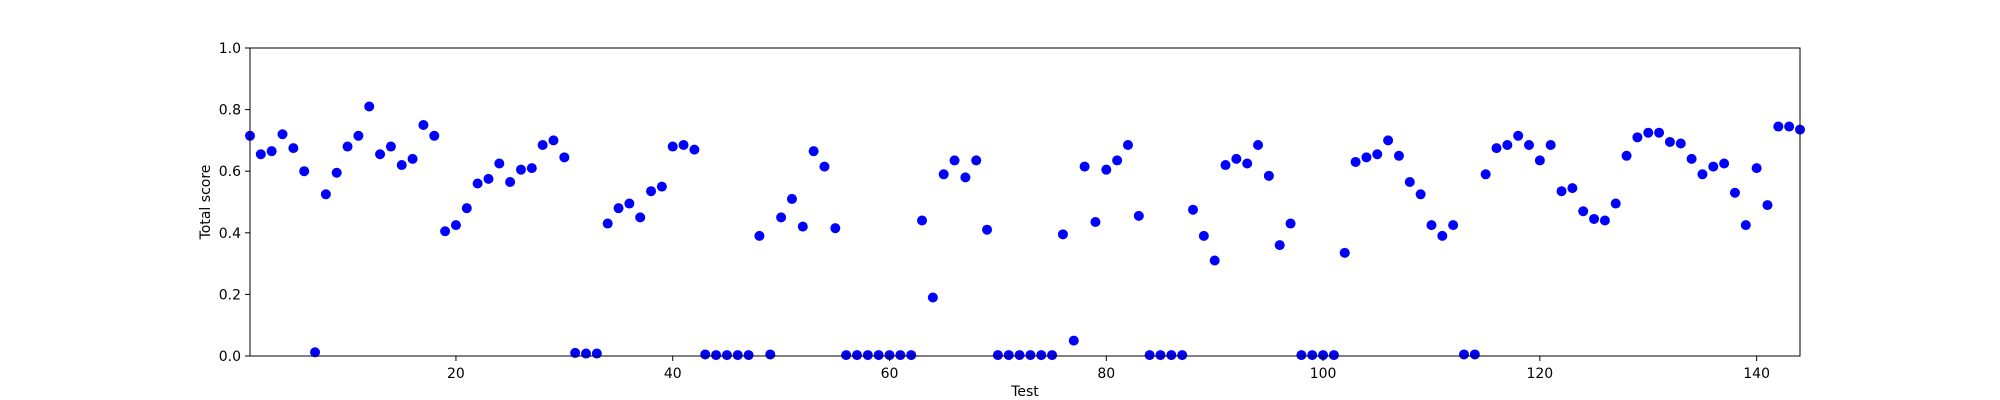 The height and width of the screenshot is (400, 2000). Describe the element at coordinates (206, 203) in the screenshot. I see `y-axis-title: Total score` at that location.